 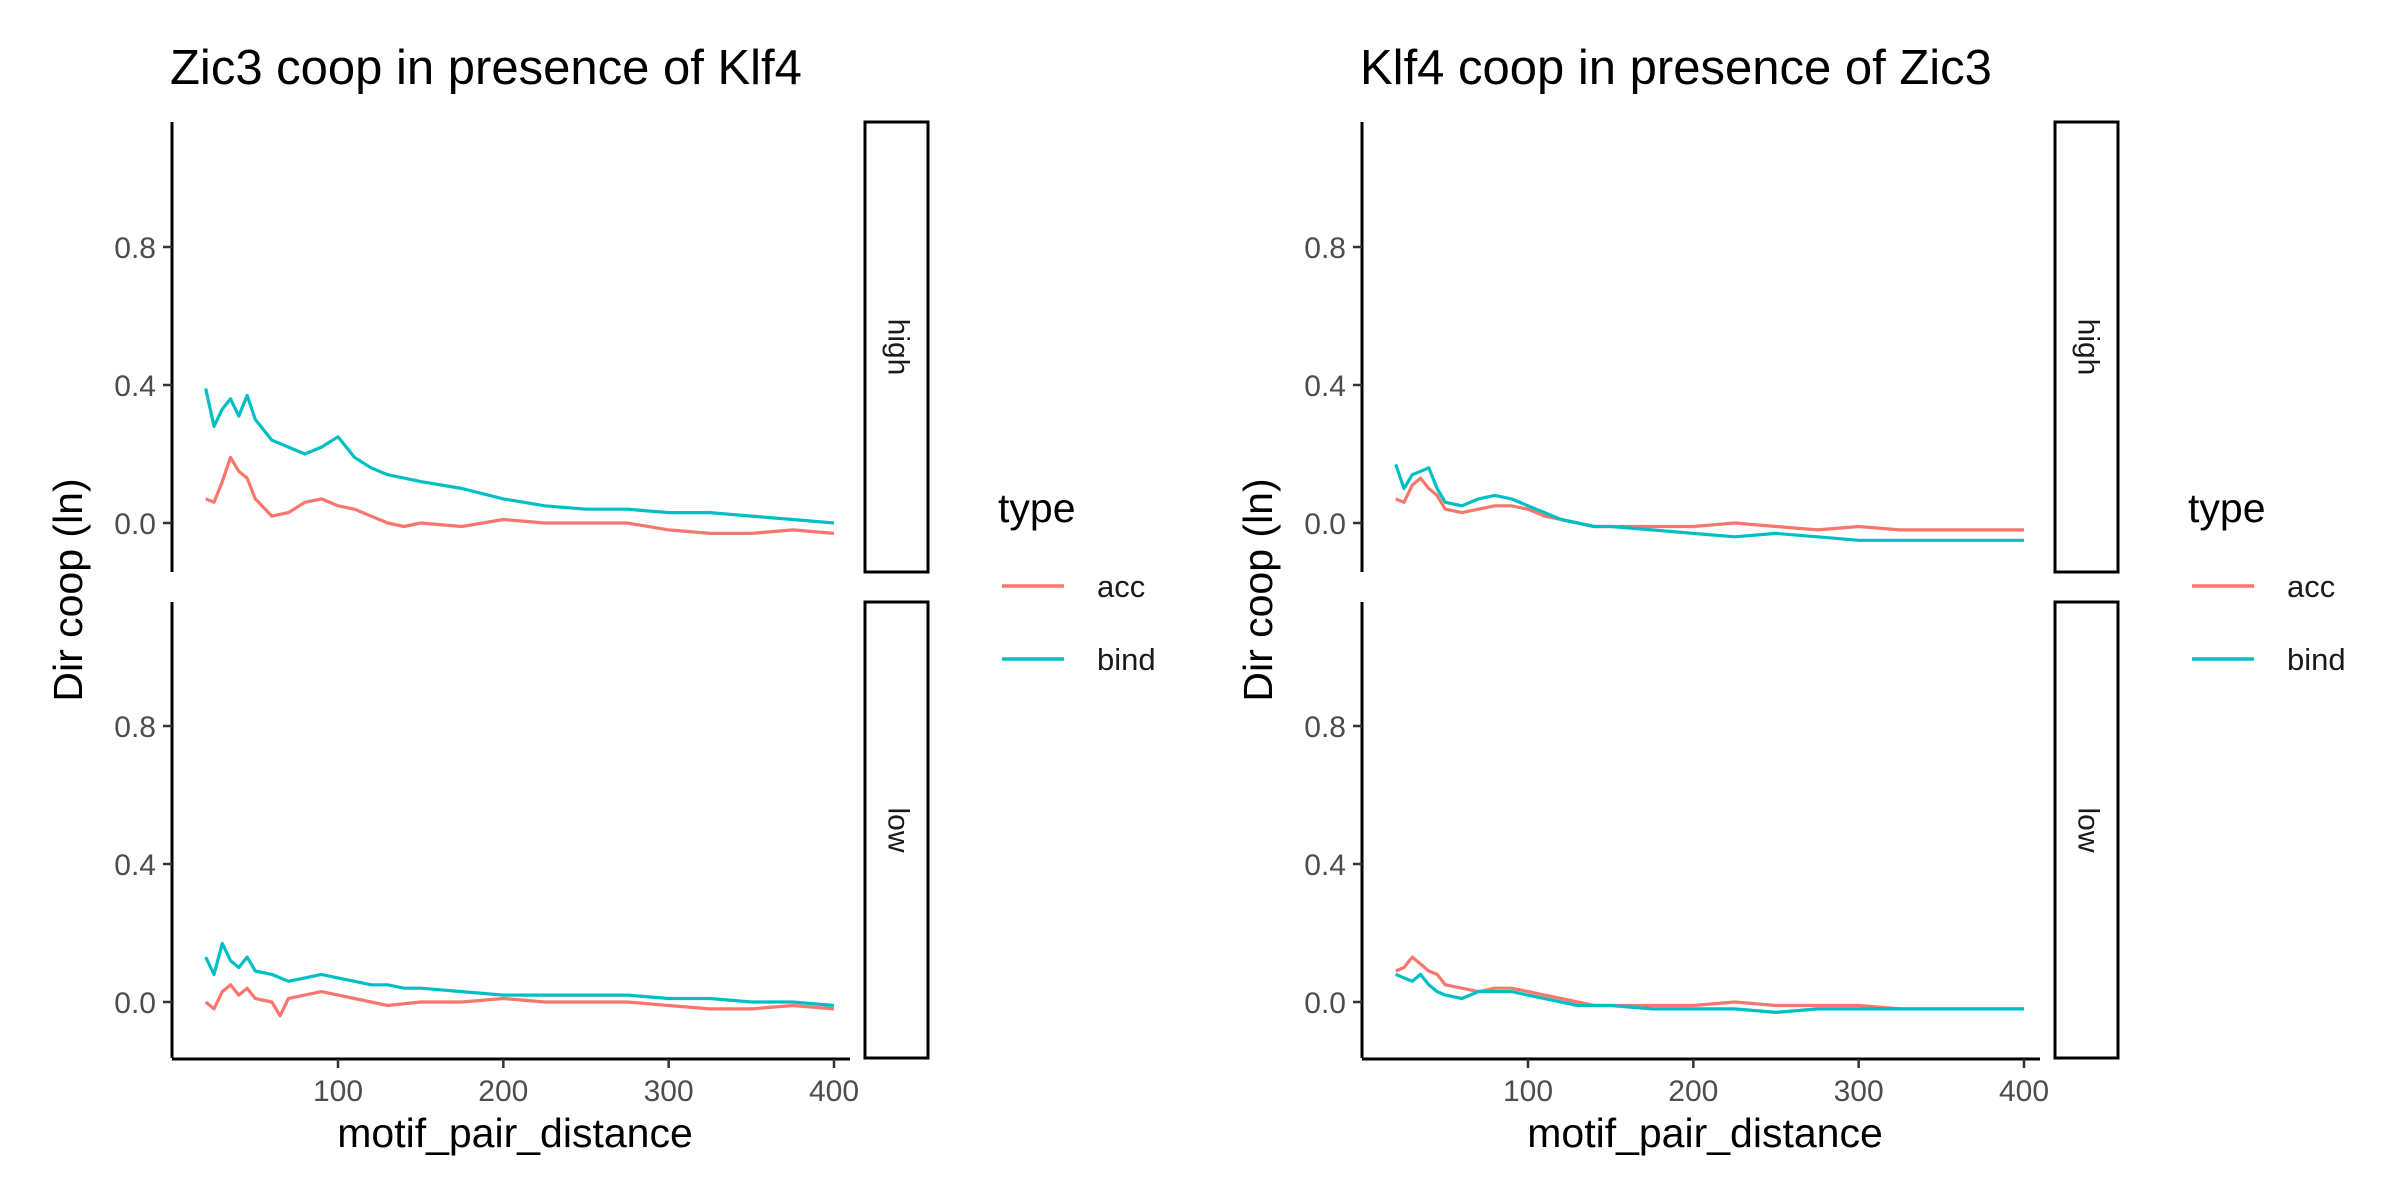 What do you see at coordinates (1676, 68) in the screenshot?
I see `chart-title: Klf4 coop in presence of Zic3` at bounding box center [1676, 68].